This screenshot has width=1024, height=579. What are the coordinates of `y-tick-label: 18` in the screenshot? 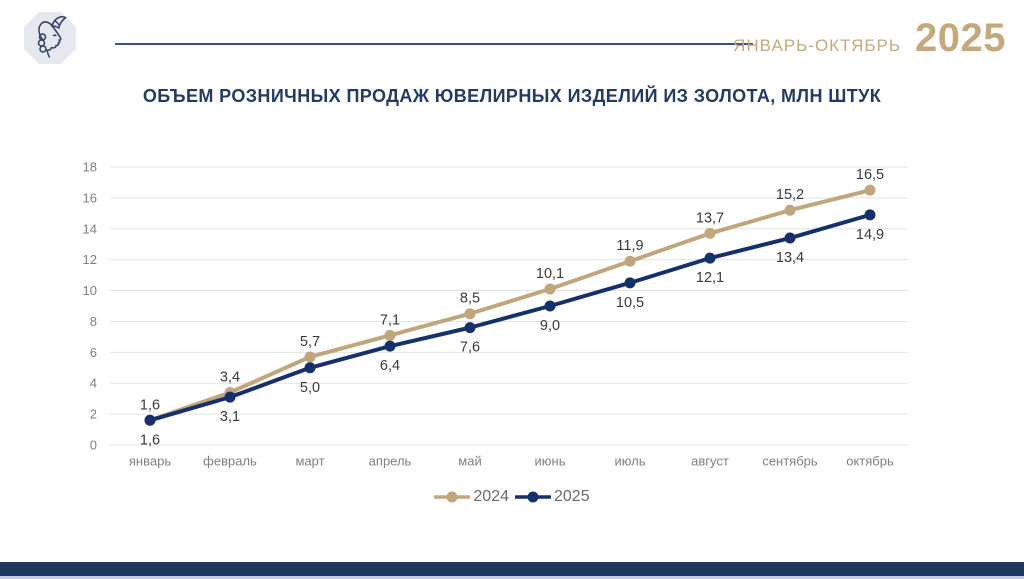 It's located at (90, 167).